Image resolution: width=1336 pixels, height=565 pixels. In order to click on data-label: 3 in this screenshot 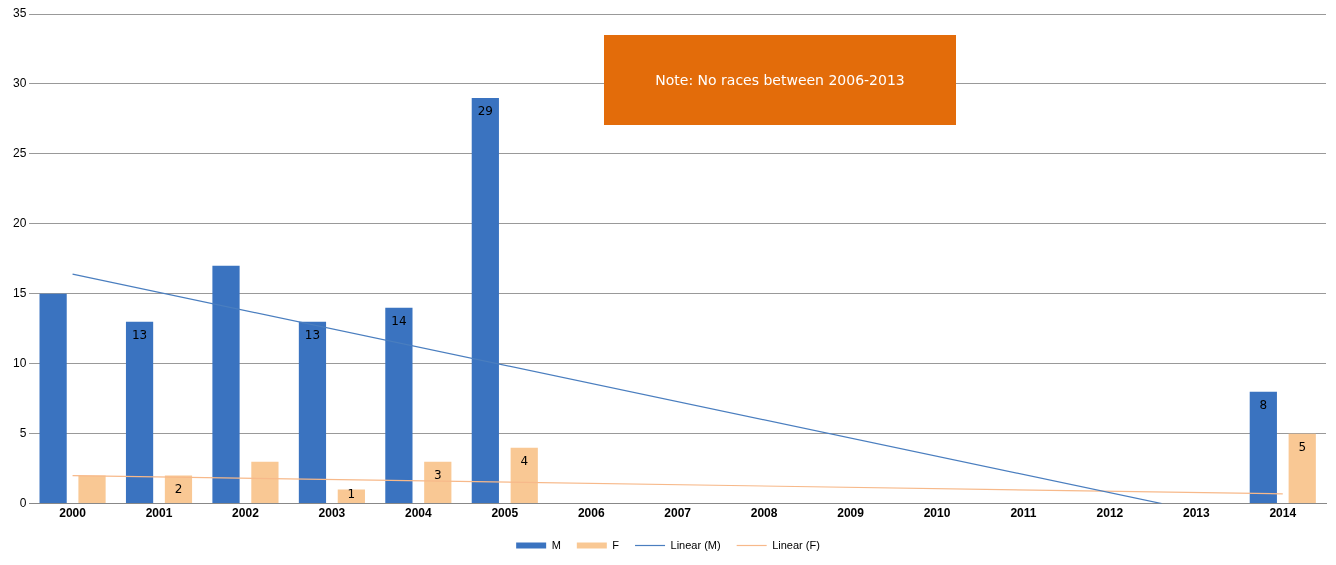, I will do `click(437, 474)`.